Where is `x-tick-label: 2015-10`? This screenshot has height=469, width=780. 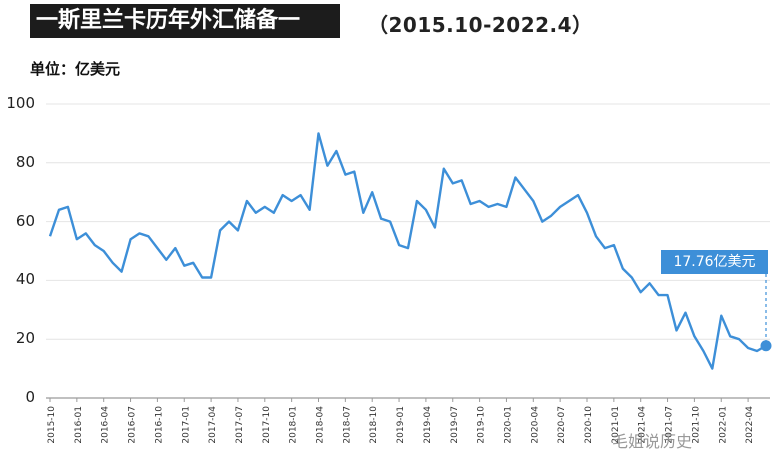 x-tick-label: 2015-10 is located at coordinates (52, 425).